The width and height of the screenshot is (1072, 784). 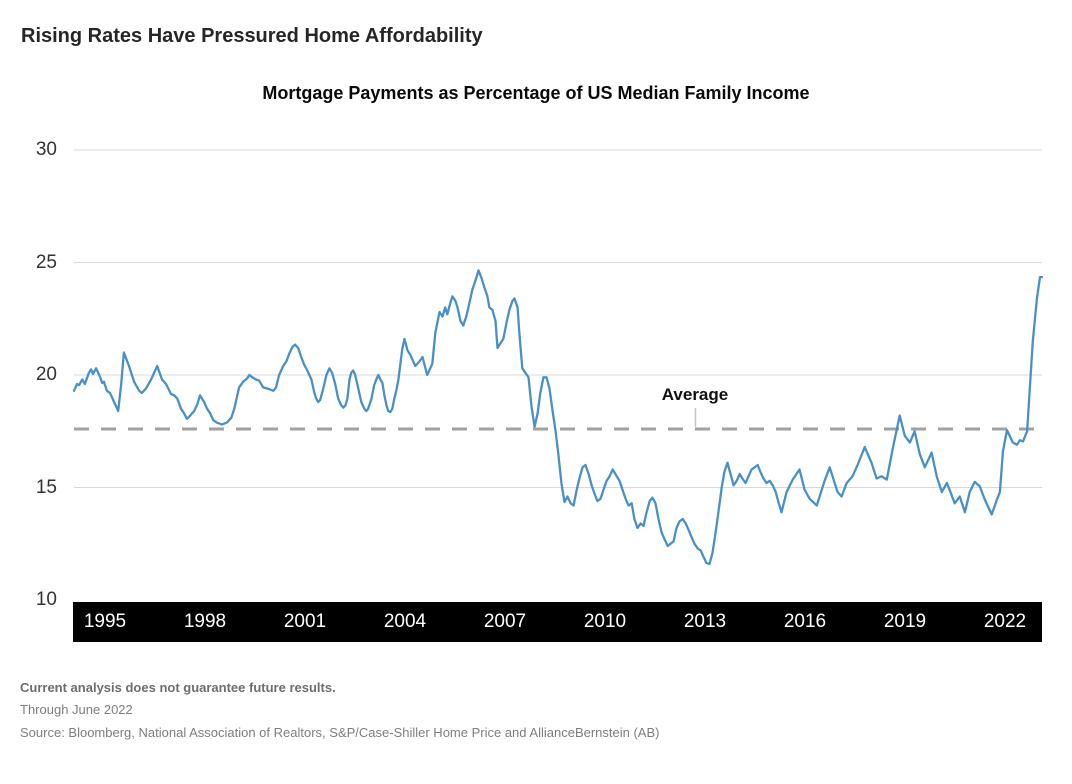 I want to click on y-tick-label: 15, so click(x=46, y=487).